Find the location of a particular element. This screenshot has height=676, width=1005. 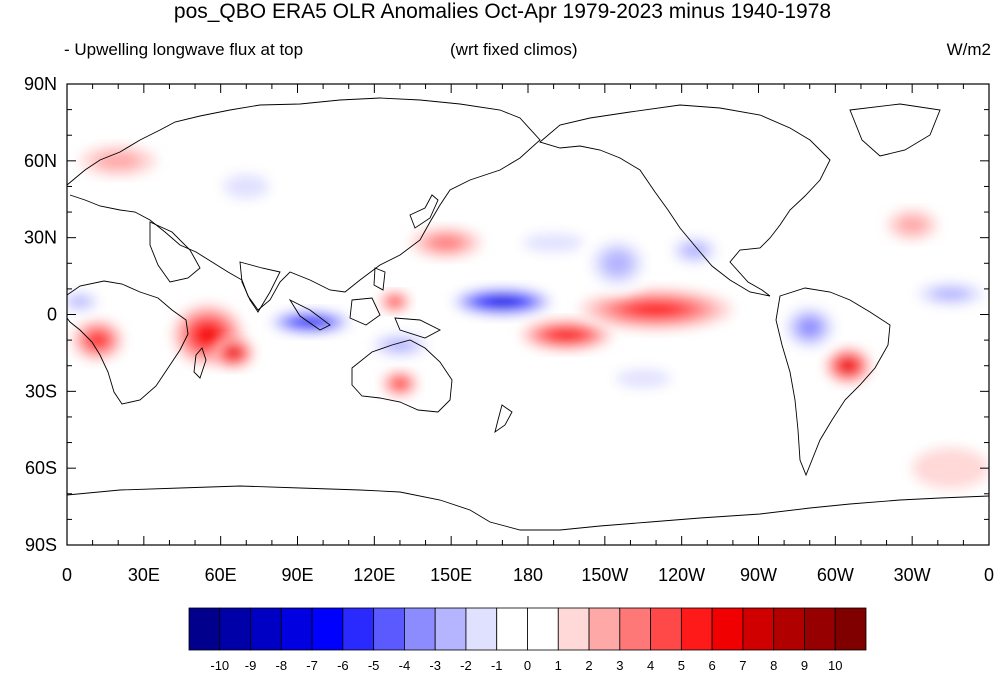

longitude-labels: 0 30E 60E 90E 120E 150E 180 150W 120W 90W 60W 30W 0 is located at coordinates (528, 575).